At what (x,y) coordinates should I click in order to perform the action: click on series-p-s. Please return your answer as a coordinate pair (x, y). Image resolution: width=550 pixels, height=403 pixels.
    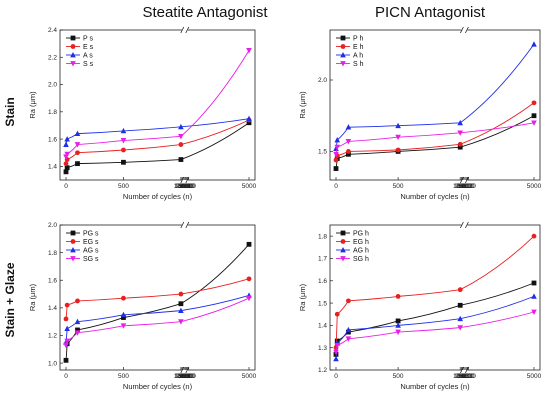
    Looking at the image, I should click on (157, 147).